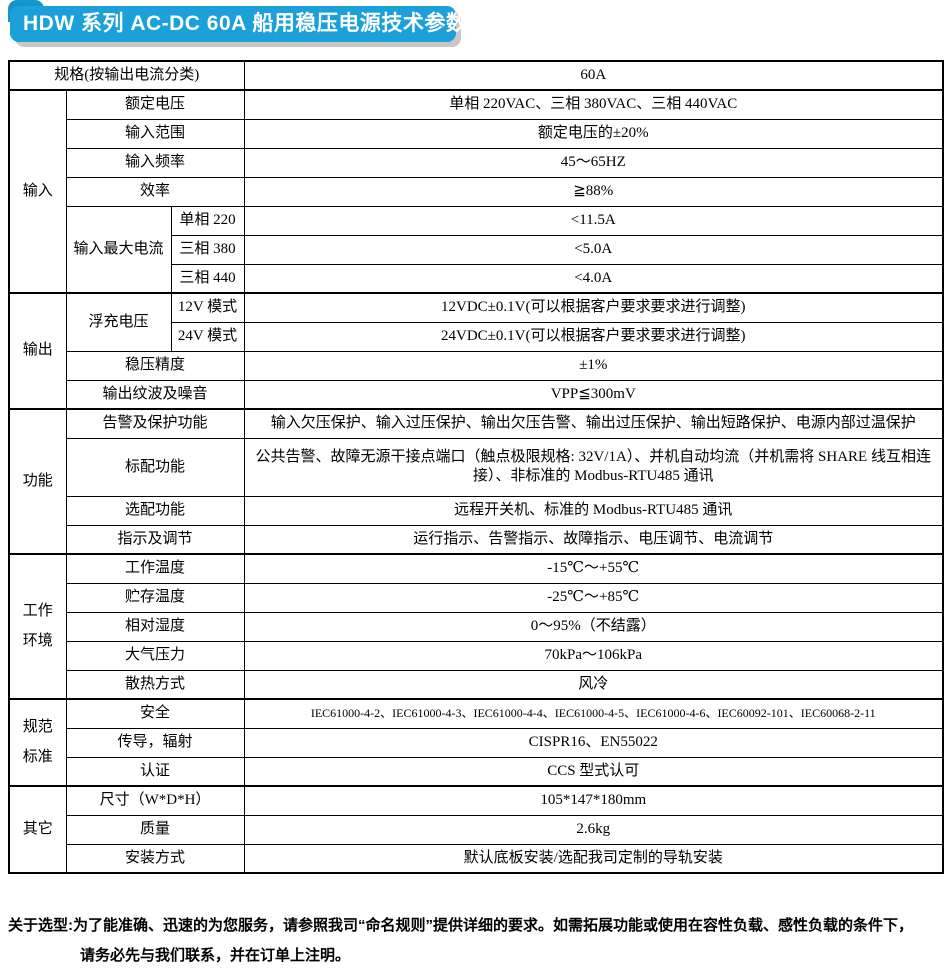 The image size is (952, 969). What do you see at coordinates (155, 742) in the screenshot?
I see `conduction-radiation-label: 传导，辐射` at bounding box center [155, 742].